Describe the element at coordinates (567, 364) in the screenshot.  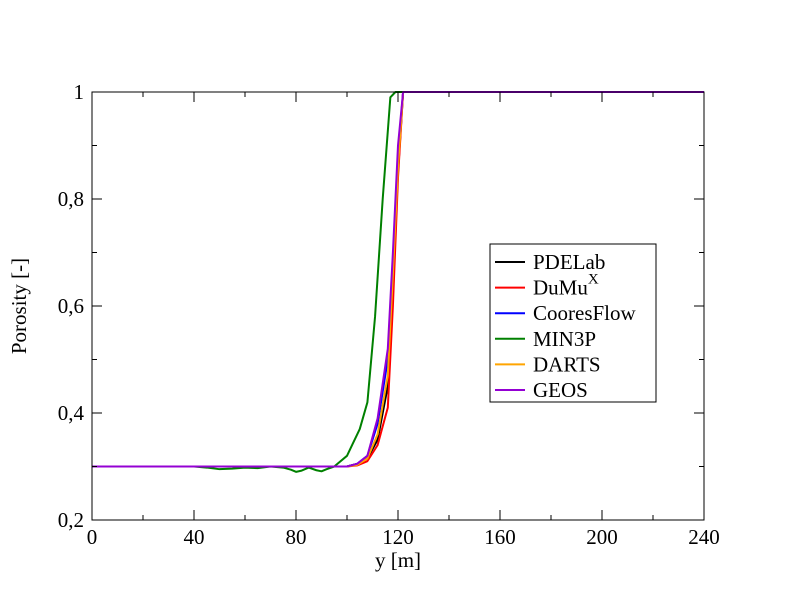
I see `legend-label: DARTS` at that location.